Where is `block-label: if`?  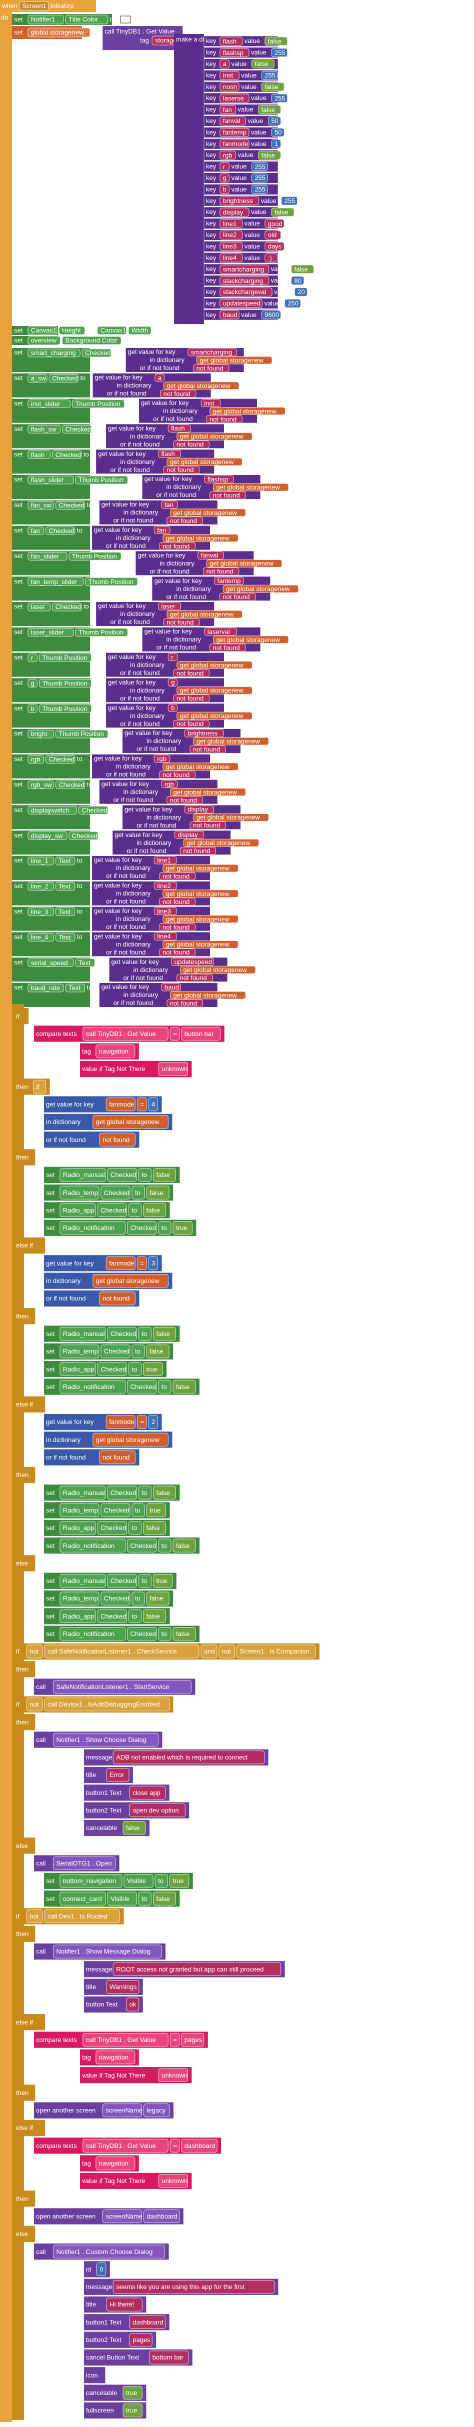
block-label: if is located at coordinates (17, 1916).